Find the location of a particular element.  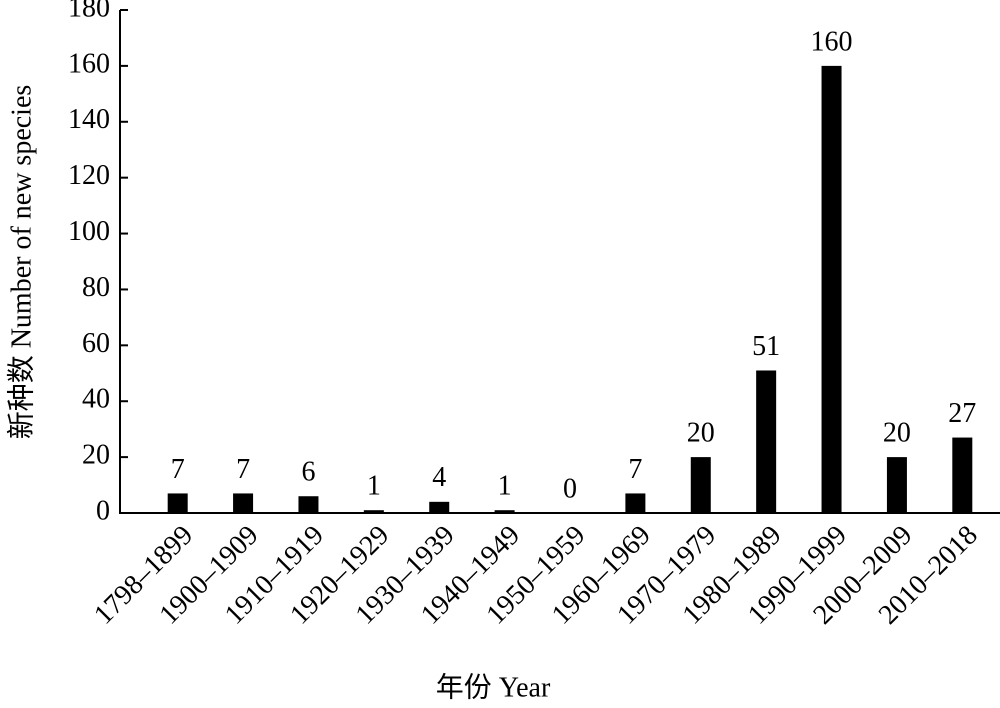

y-tick-label: 100 is located at coordinates (89, 231).